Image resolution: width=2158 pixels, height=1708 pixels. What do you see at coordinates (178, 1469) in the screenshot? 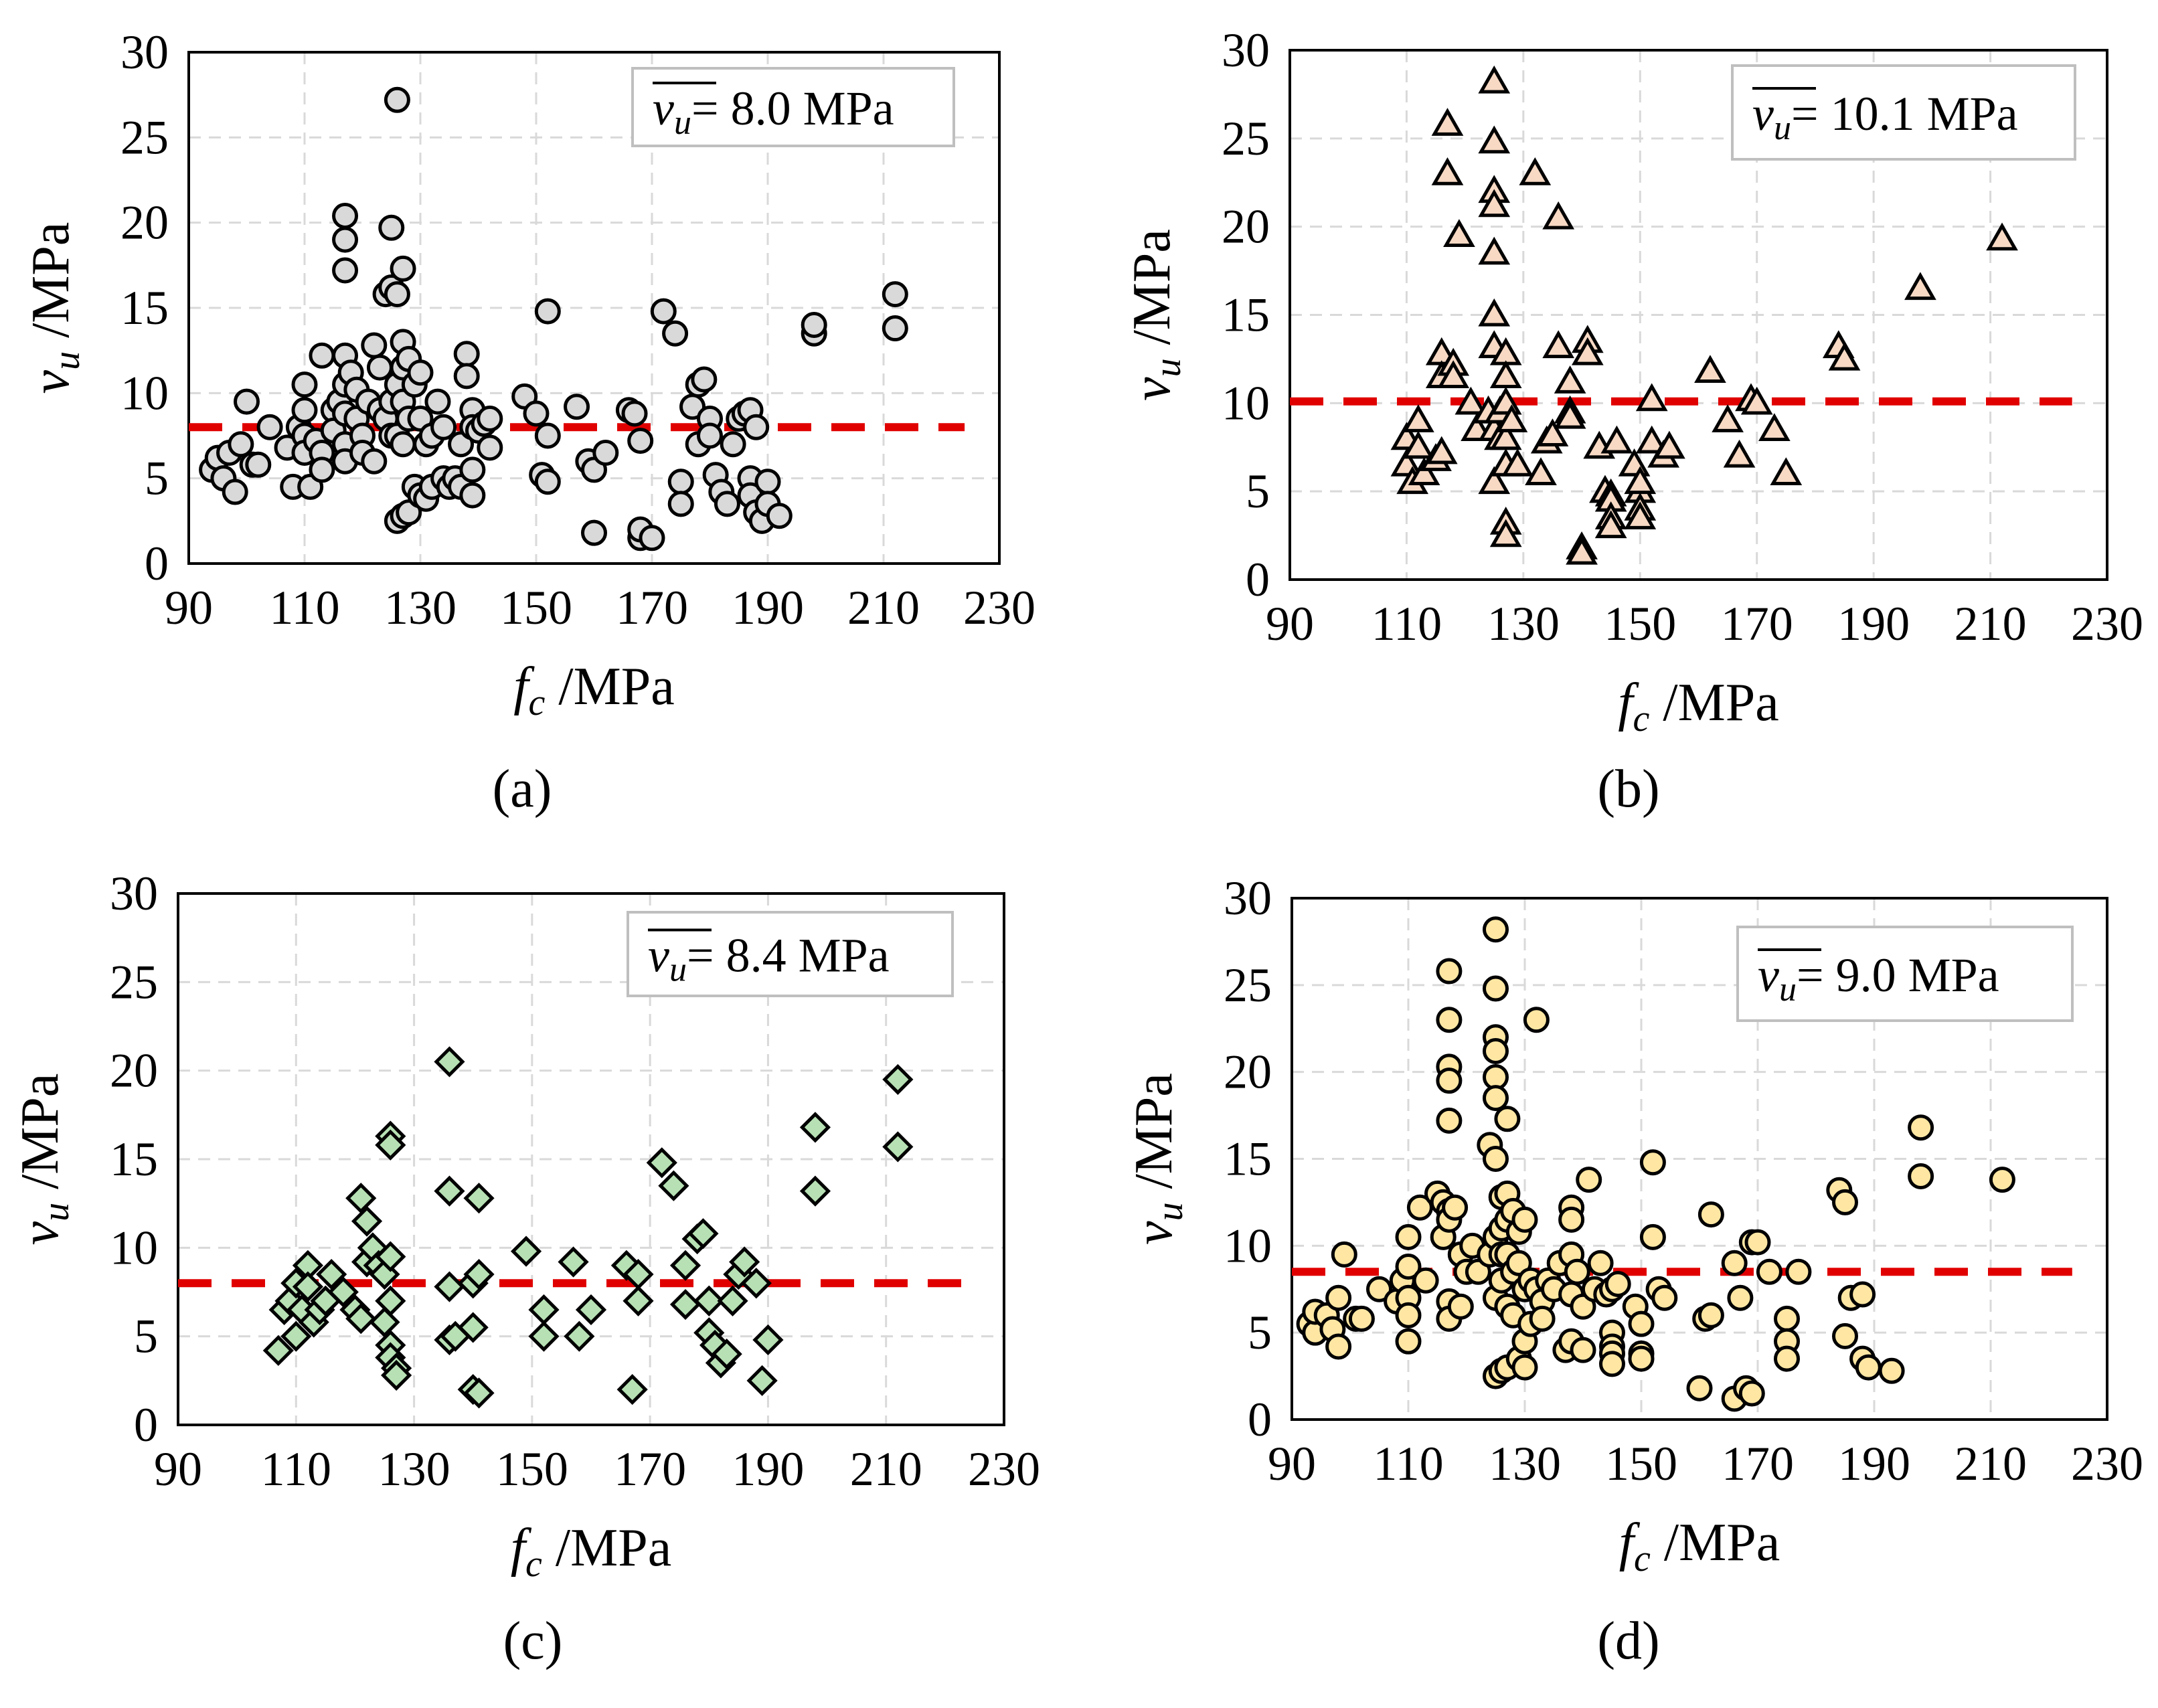
I see `x-tick-label: 90` at bounding box center [178, 1469].